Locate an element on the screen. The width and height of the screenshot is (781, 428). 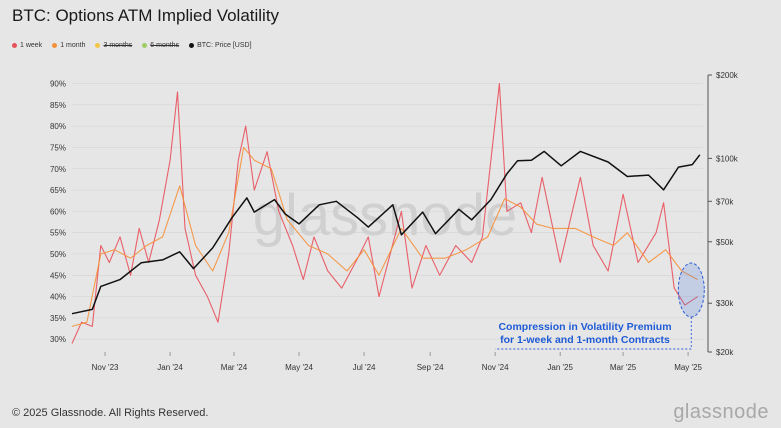
legend-item-btc-price: BTC: Price [USD] is located at coordinates (220, 45).